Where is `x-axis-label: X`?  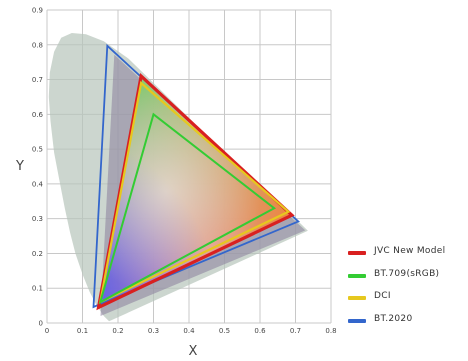
x-axis-label: X is located at coordinates (193, 351).